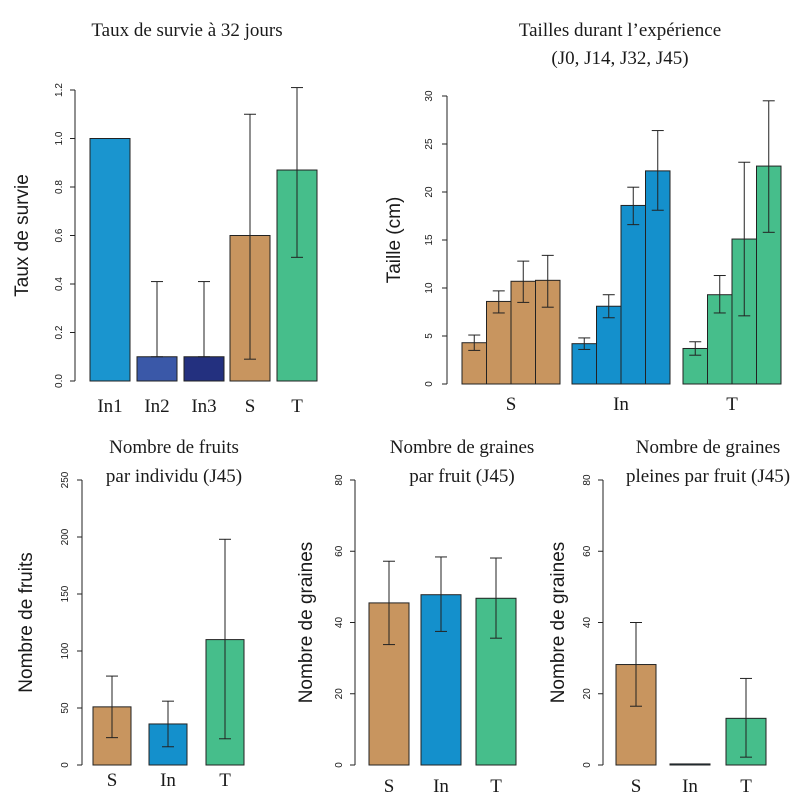 The image size is (809, 794). I want to click on chart-title: Tailles durant l’expérience, so click(620, 30).